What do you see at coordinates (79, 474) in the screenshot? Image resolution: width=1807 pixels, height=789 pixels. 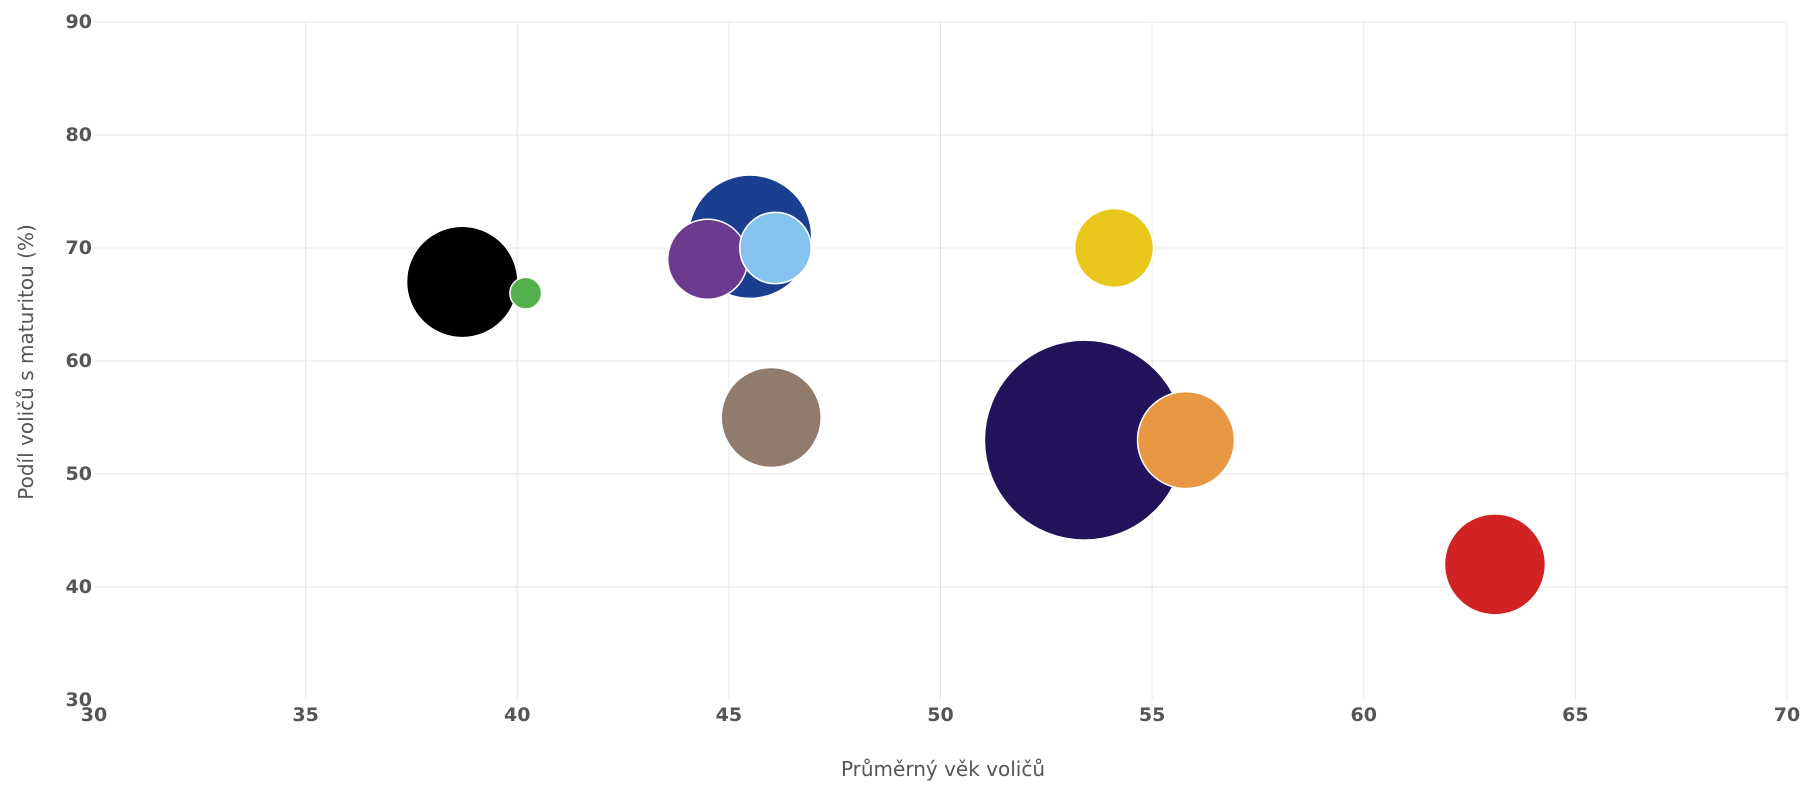 I see `y-tick-label: 50` at bounding box center [79, 474].